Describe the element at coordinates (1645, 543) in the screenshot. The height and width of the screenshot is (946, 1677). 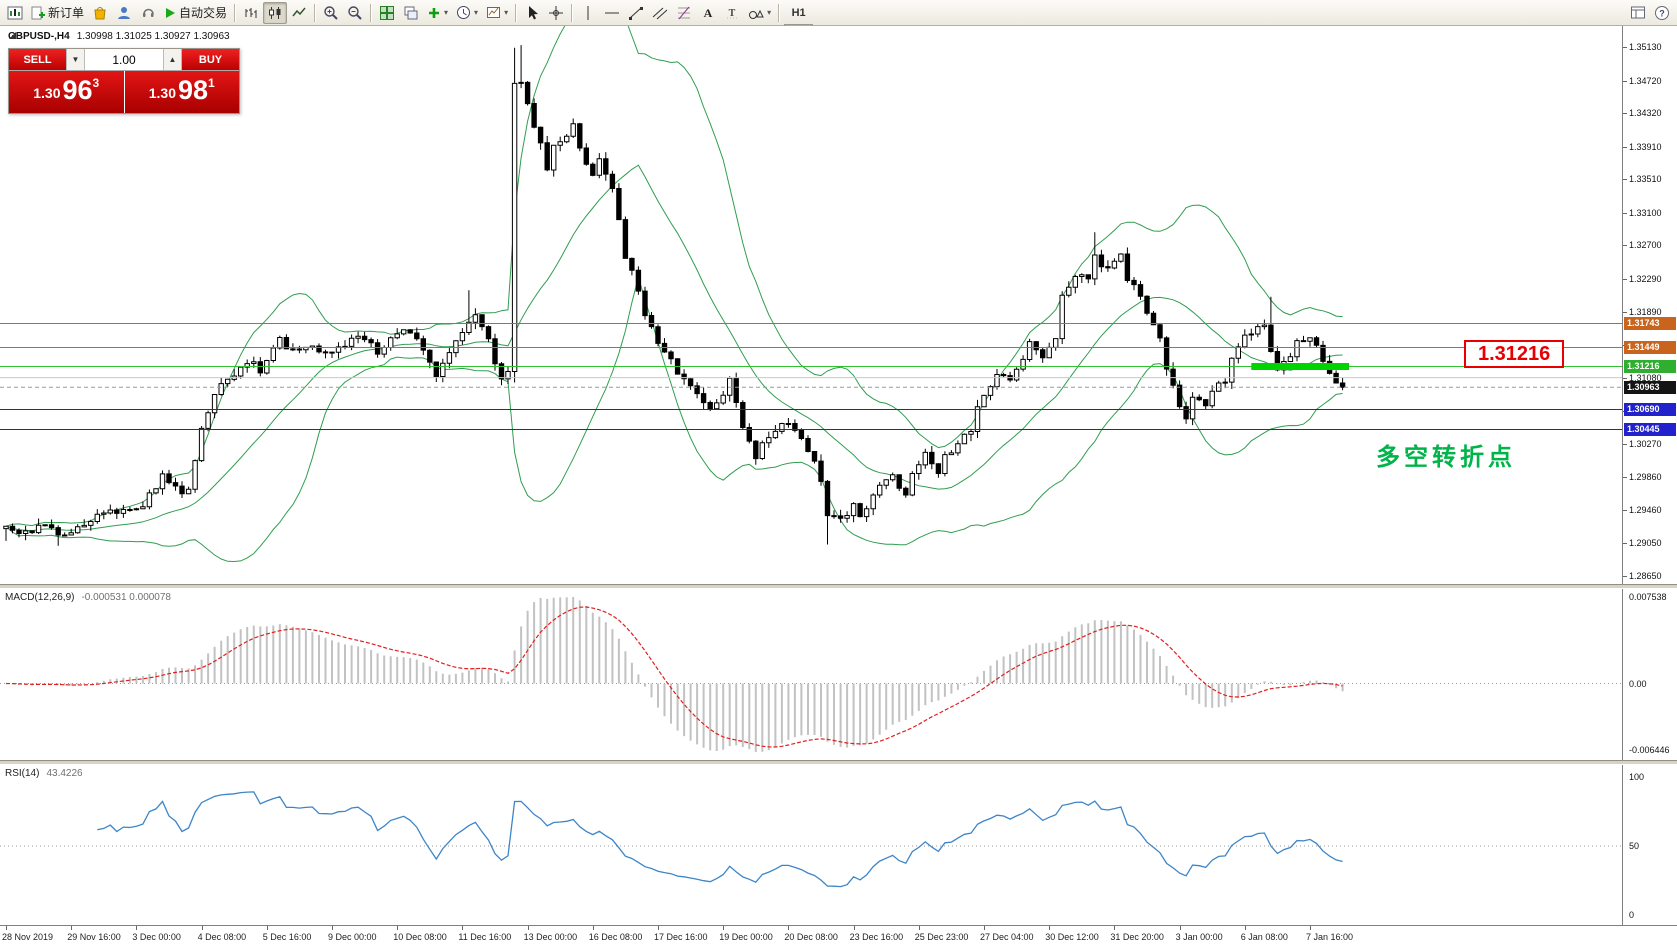
I see `price-axis-tick: 1.29050` at that location.